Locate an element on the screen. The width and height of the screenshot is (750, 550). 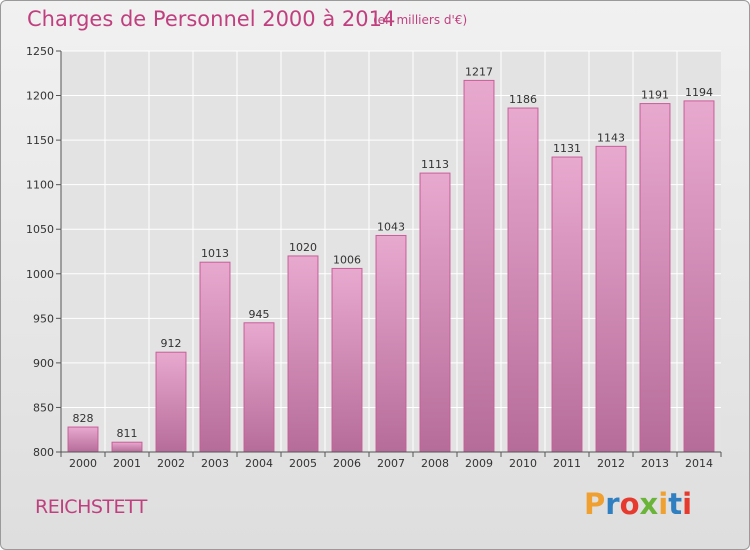
commune-name: REICHSTETT is located at coordinates (91, 507).